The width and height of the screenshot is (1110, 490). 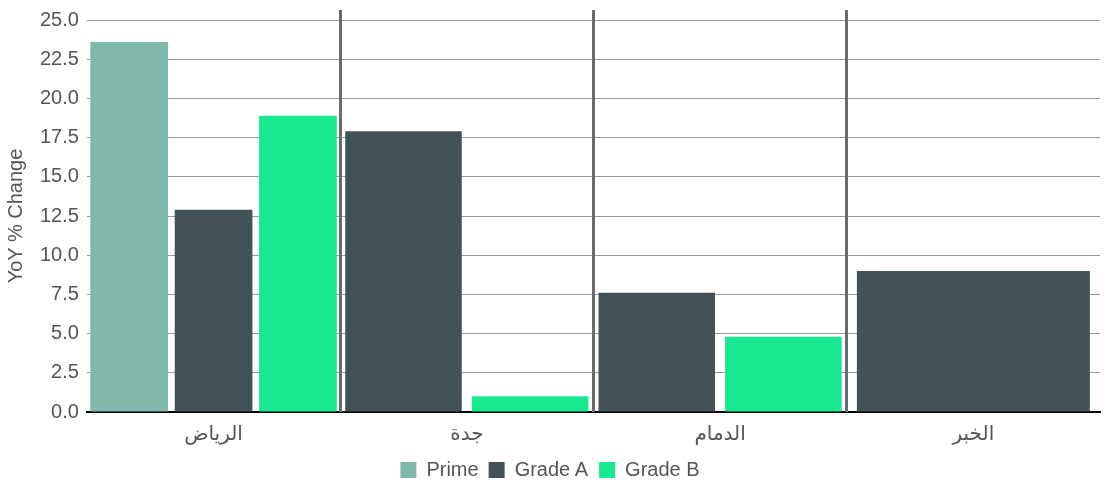 What do you see at coordinates (59, 136) in the screenshot?
I see `y-tick-label: 17.5` at bounding box center [59, 136].